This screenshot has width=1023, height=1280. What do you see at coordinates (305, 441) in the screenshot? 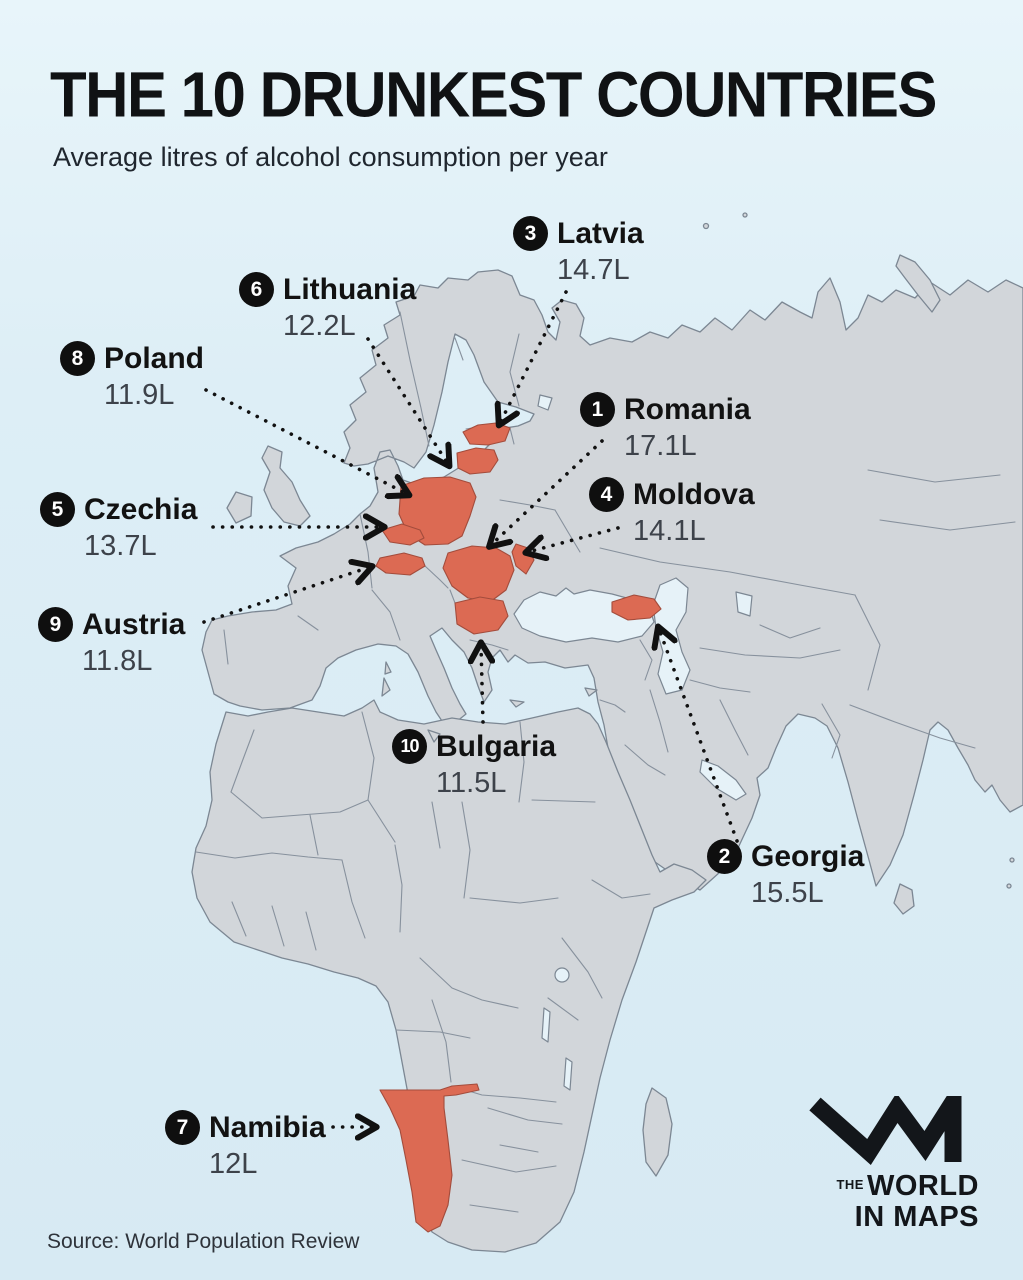
I see `arrow-to-poland` at bounding box center [305, 441].